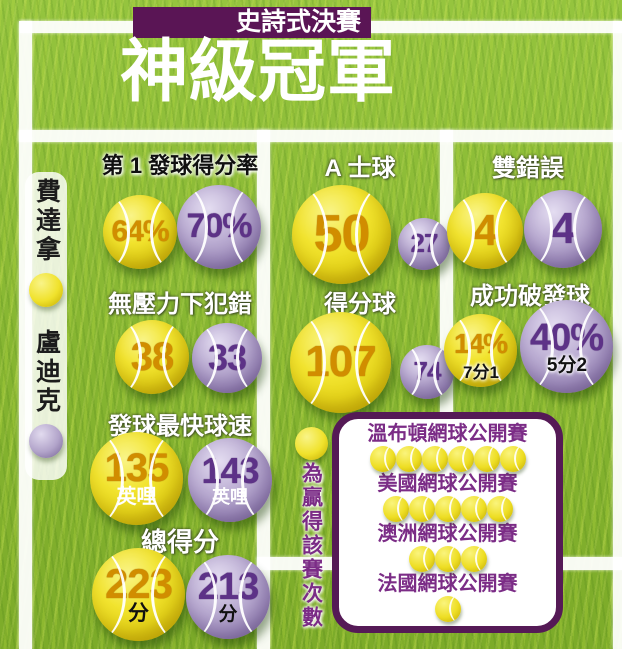 The image size is (622, 649). I want to click on ball-unforced-federer: 38, so click(152, 357).